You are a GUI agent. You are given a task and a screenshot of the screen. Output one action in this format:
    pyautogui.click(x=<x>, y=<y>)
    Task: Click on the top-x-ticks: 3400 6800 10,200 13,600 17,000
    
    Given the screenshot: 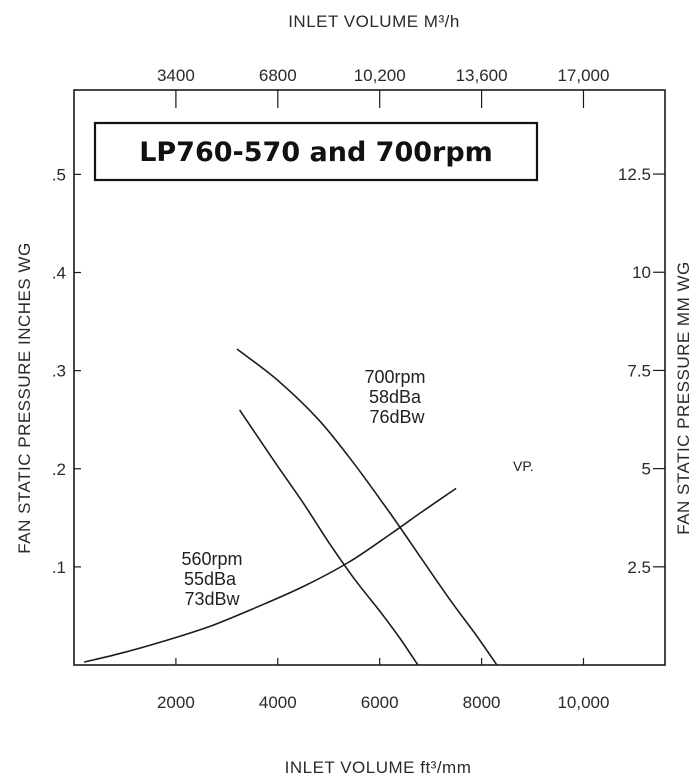 What is the action you would take?
    pyautogui.click(x=383, y=87)
    